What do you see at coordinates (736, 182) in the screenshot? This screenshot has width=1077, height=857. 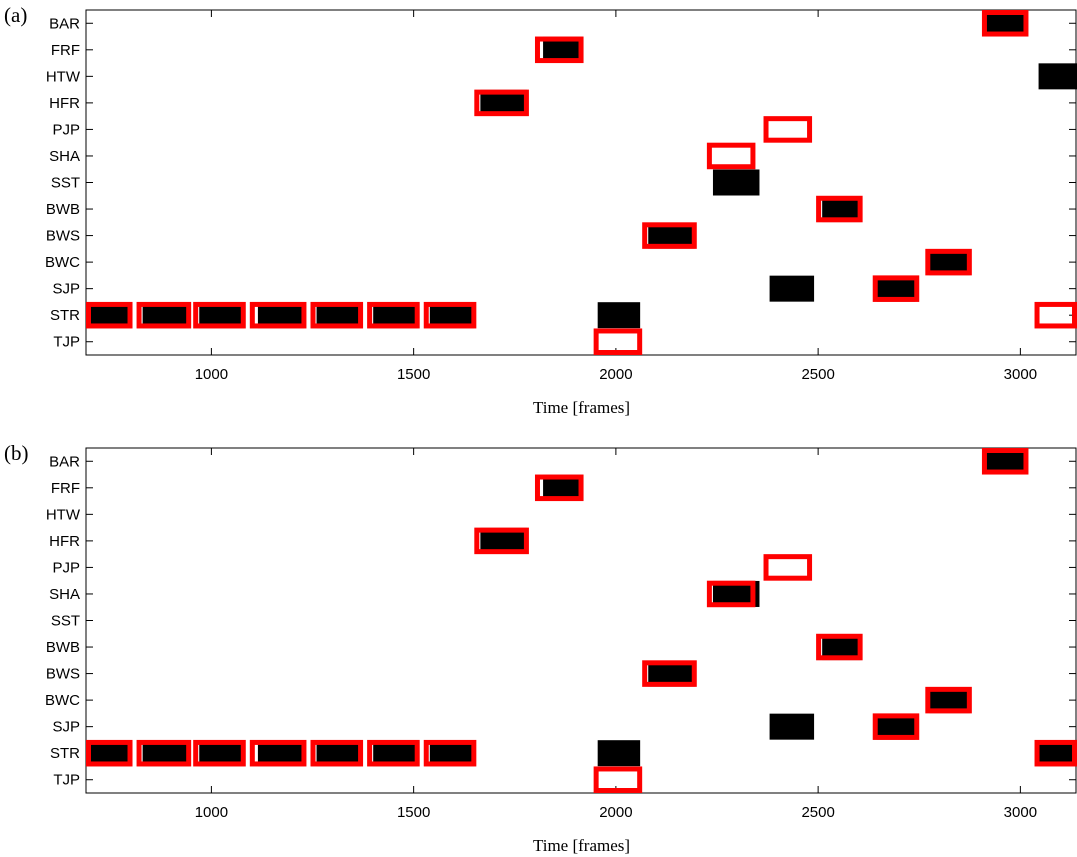 I see `interval-bar-sst` at bounding box center [736, 182].